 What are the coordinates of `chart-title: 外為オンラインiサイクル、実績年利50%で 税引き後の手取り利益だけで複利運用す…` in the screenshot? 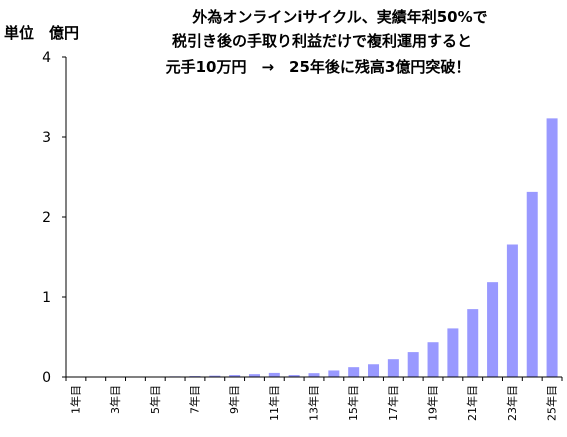 It's located at (327, 42).